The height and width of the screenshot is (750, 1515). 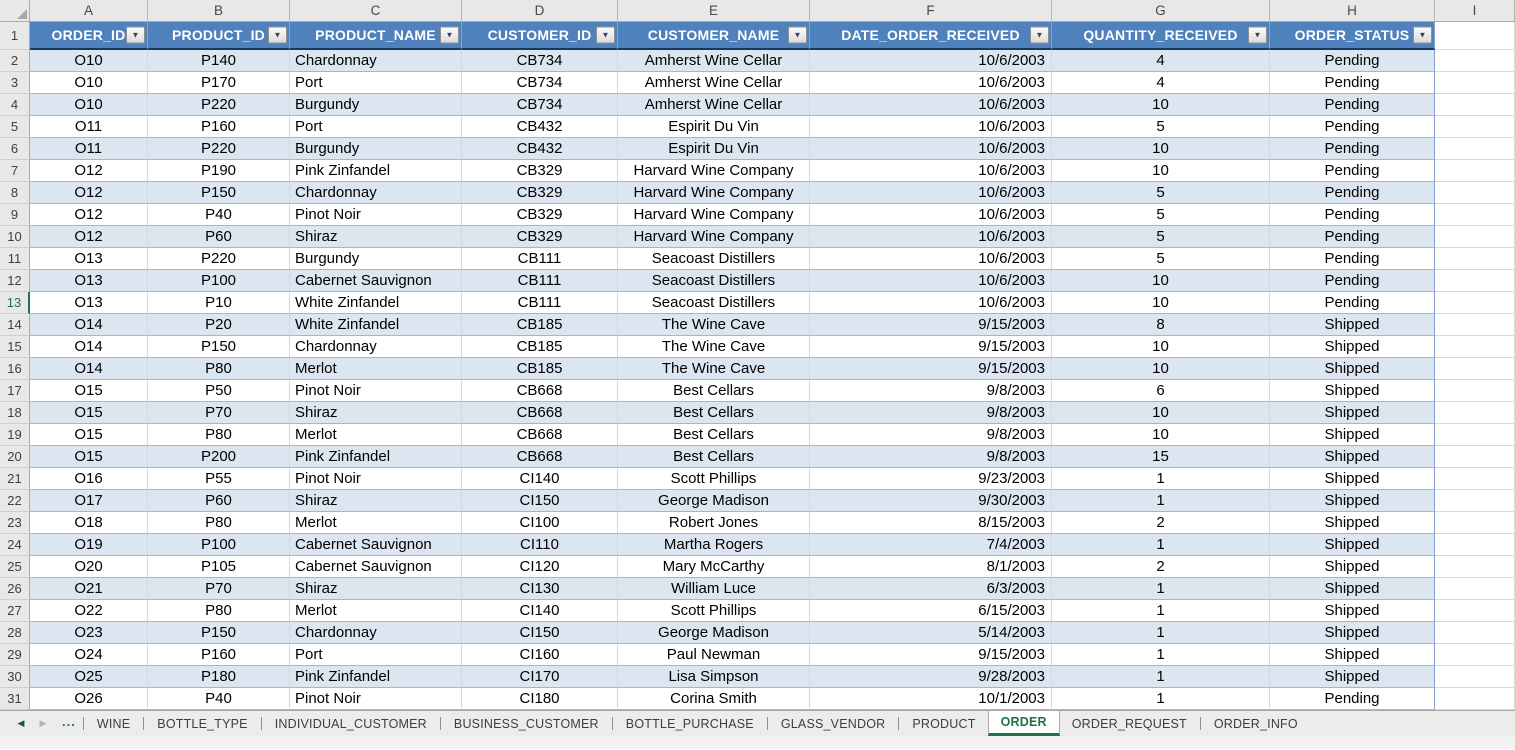 I want to click on cell-C27: Merlot, so click(x=376, y=611).